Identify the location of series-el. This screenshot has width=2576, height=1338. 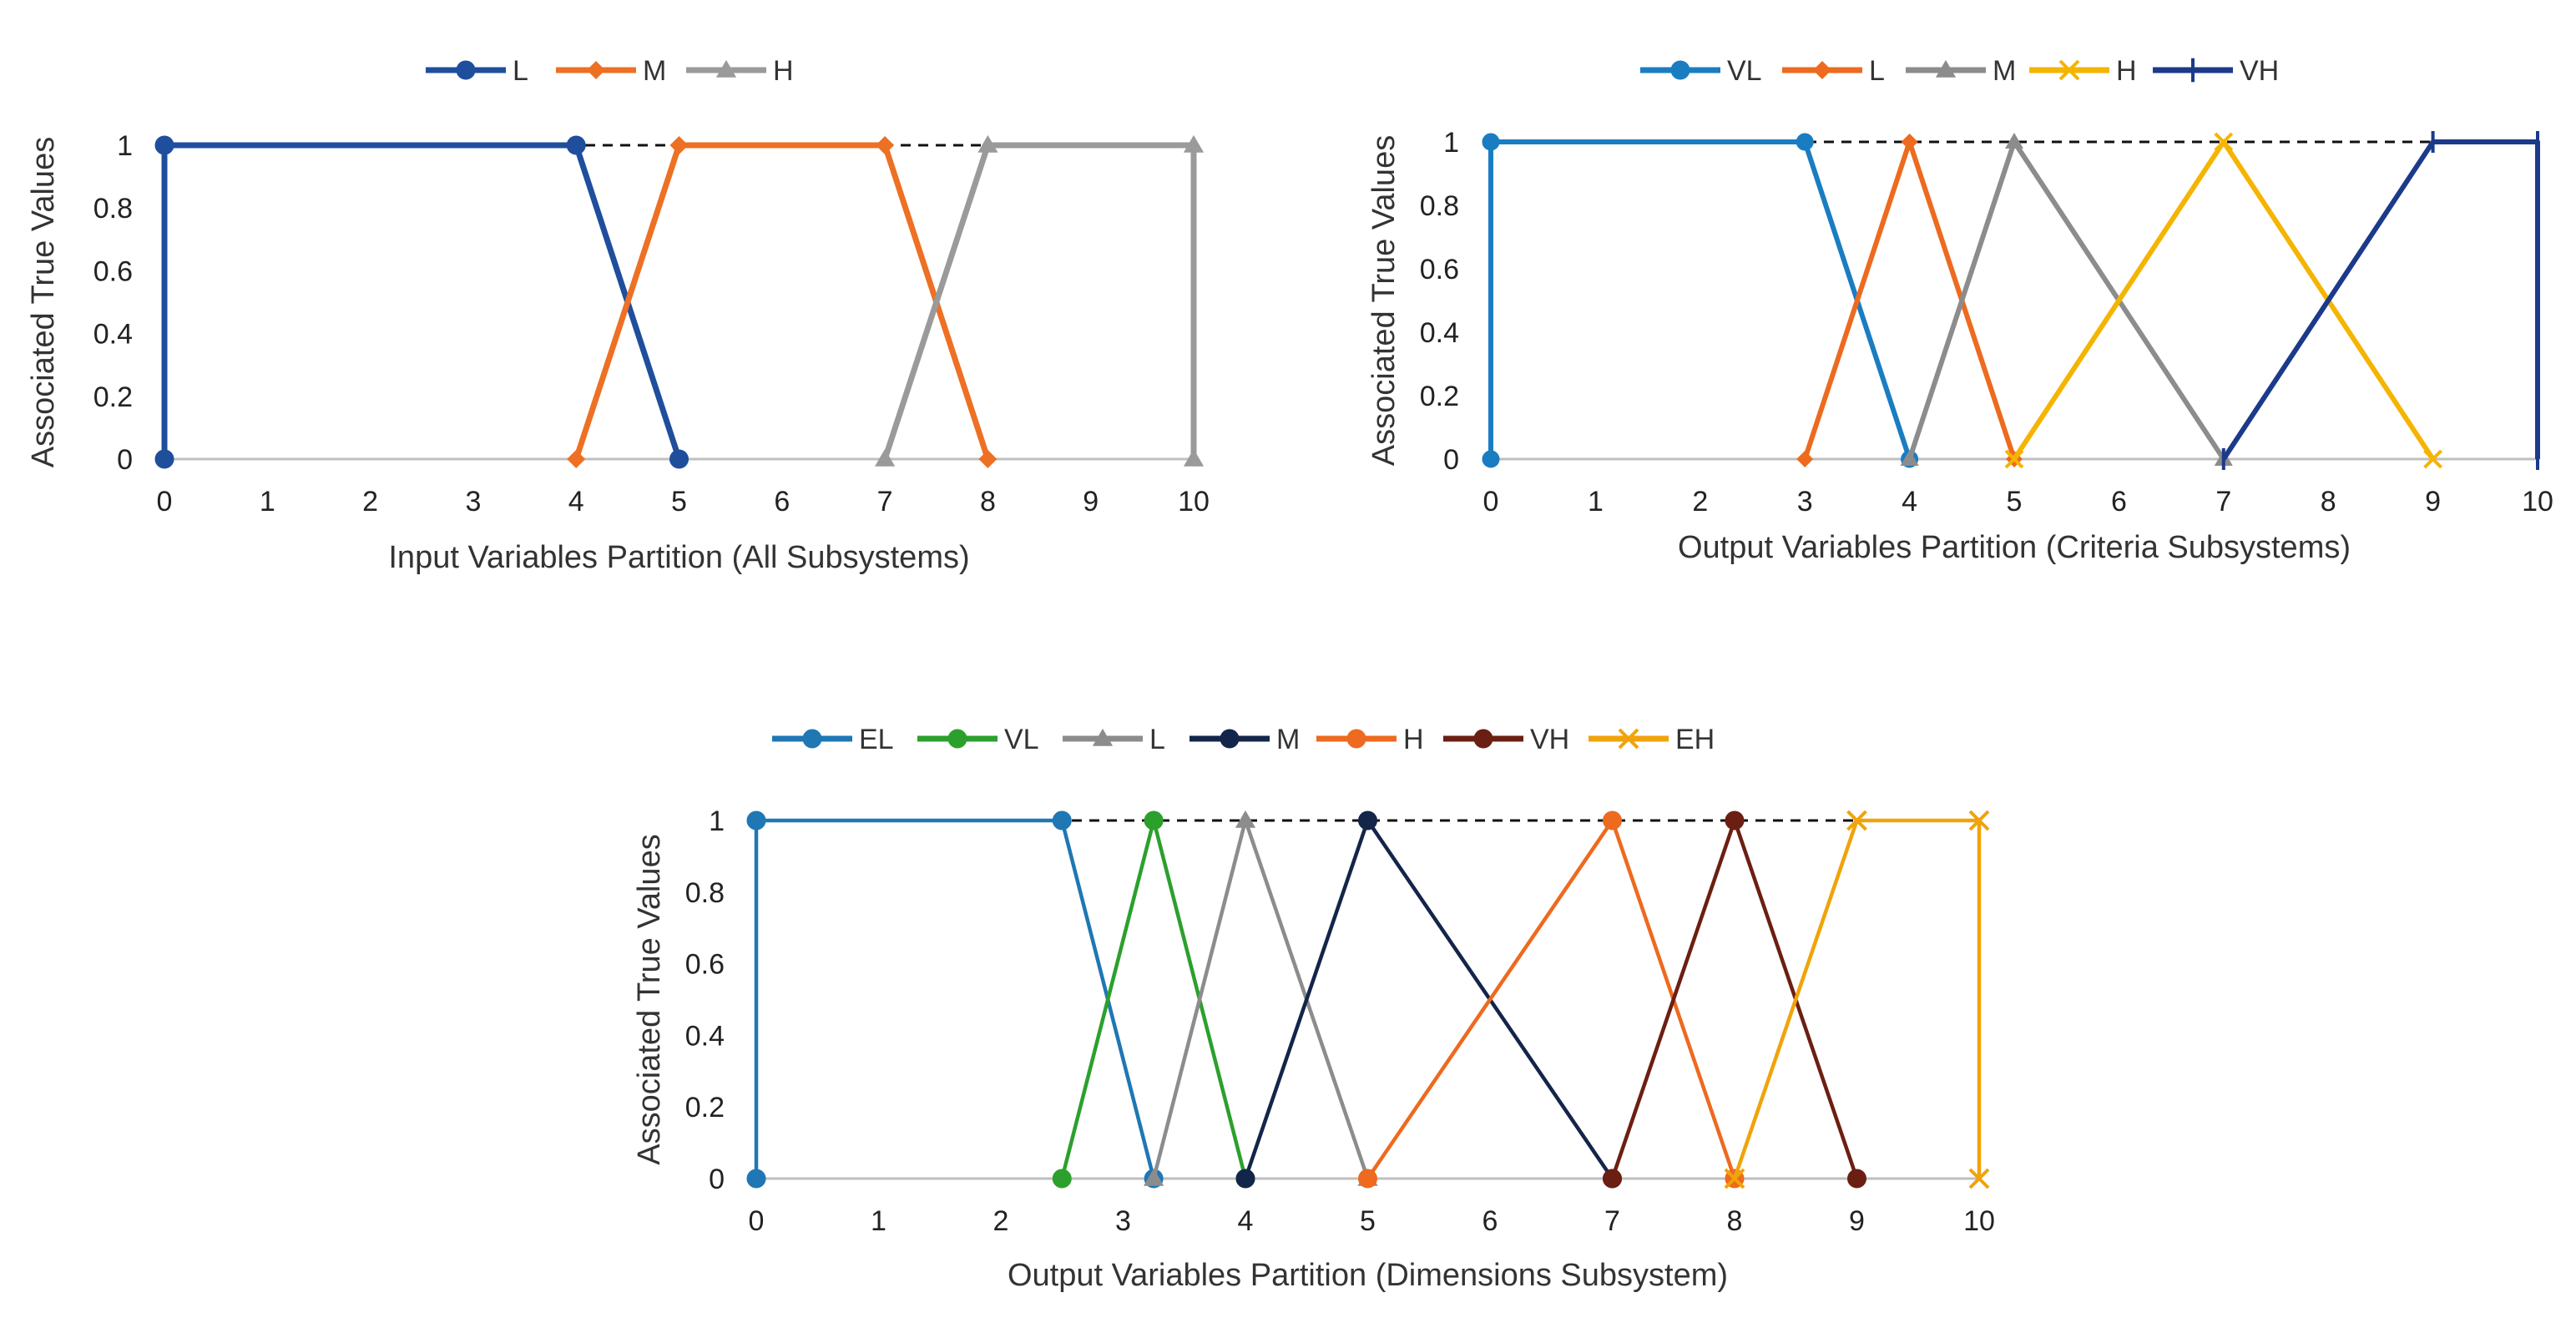
(955, 999).